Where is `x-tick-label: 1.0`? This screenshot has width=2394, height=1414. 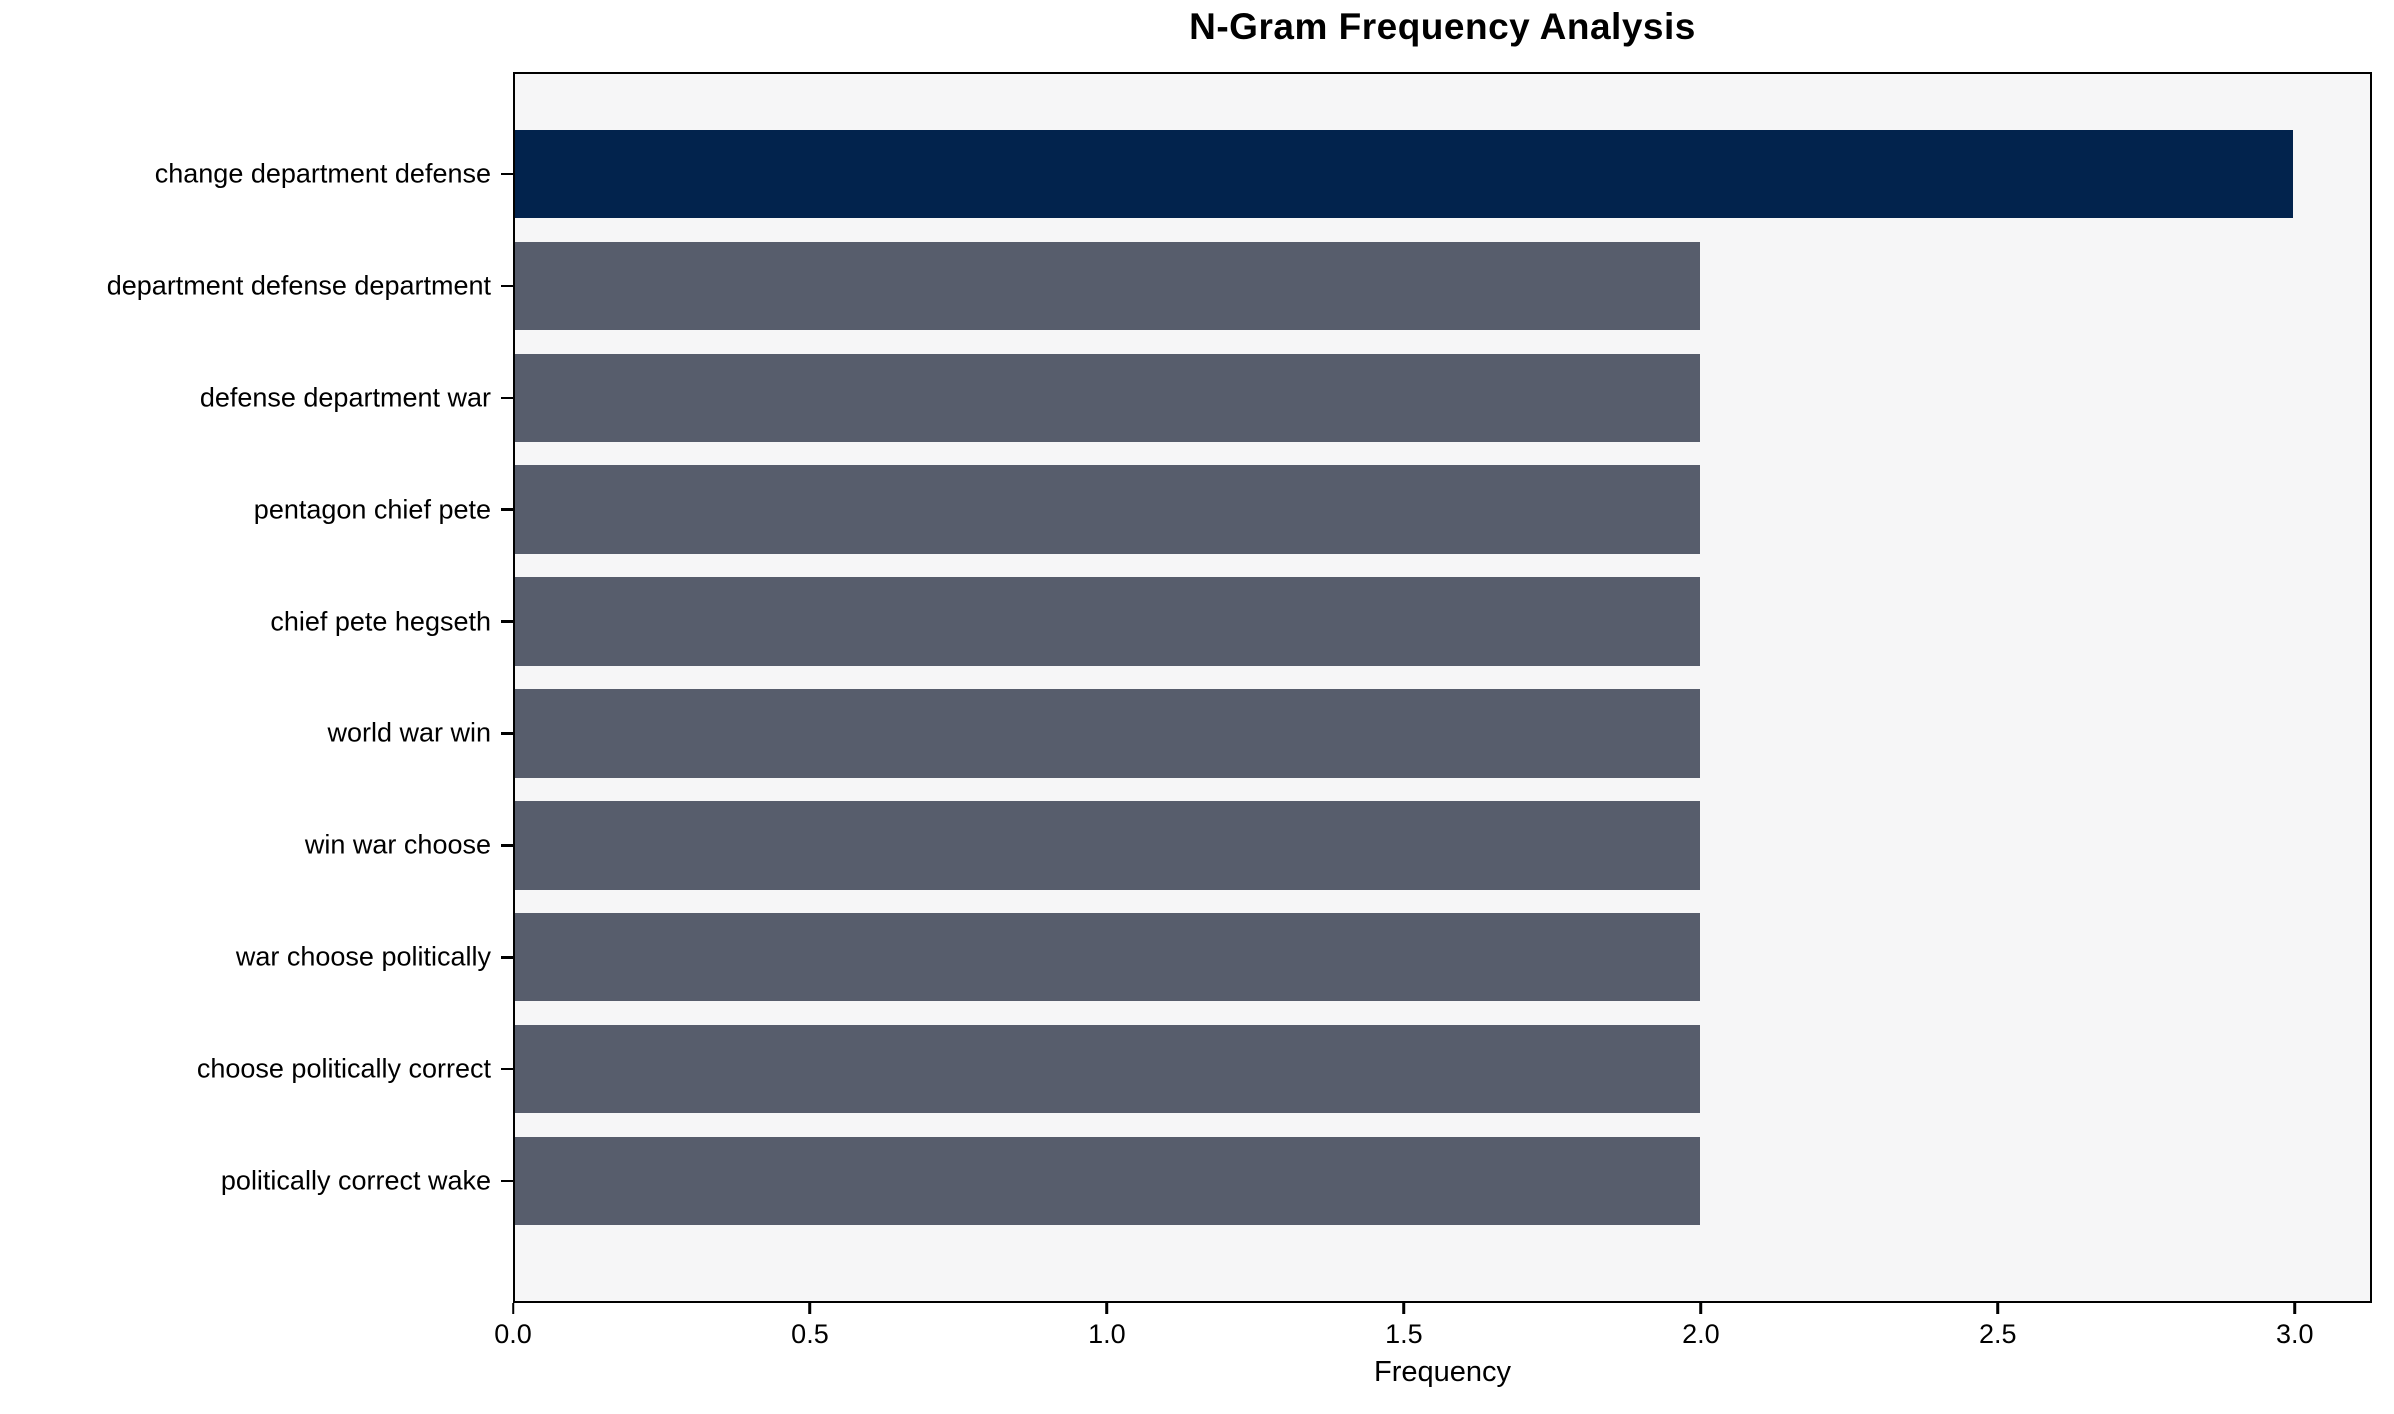 x-tick-label: 1.0 is located at coordinates (1107, 1334).